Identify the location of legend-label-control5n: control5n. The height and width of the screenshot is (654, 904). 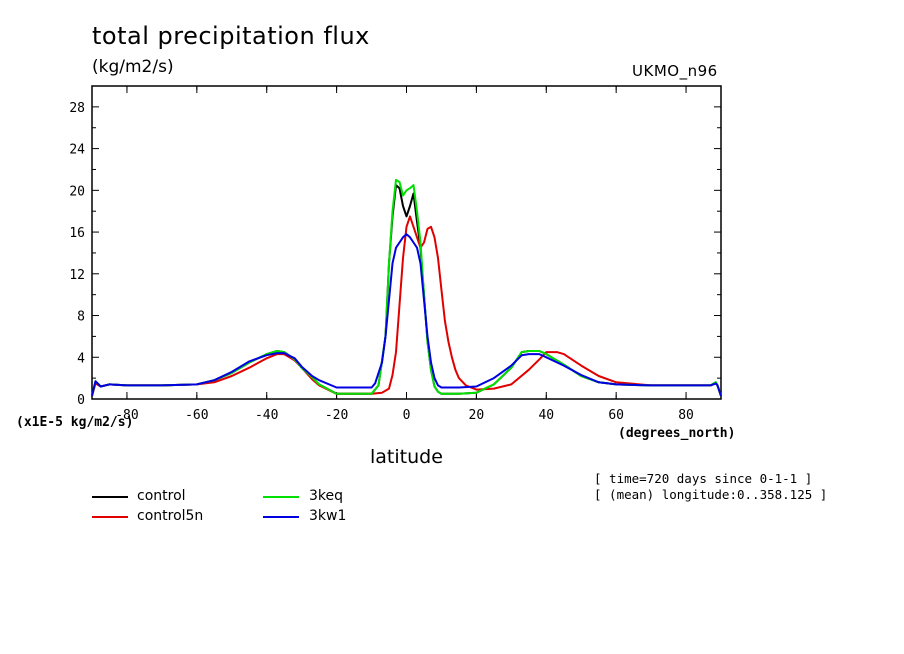
(170, 516).